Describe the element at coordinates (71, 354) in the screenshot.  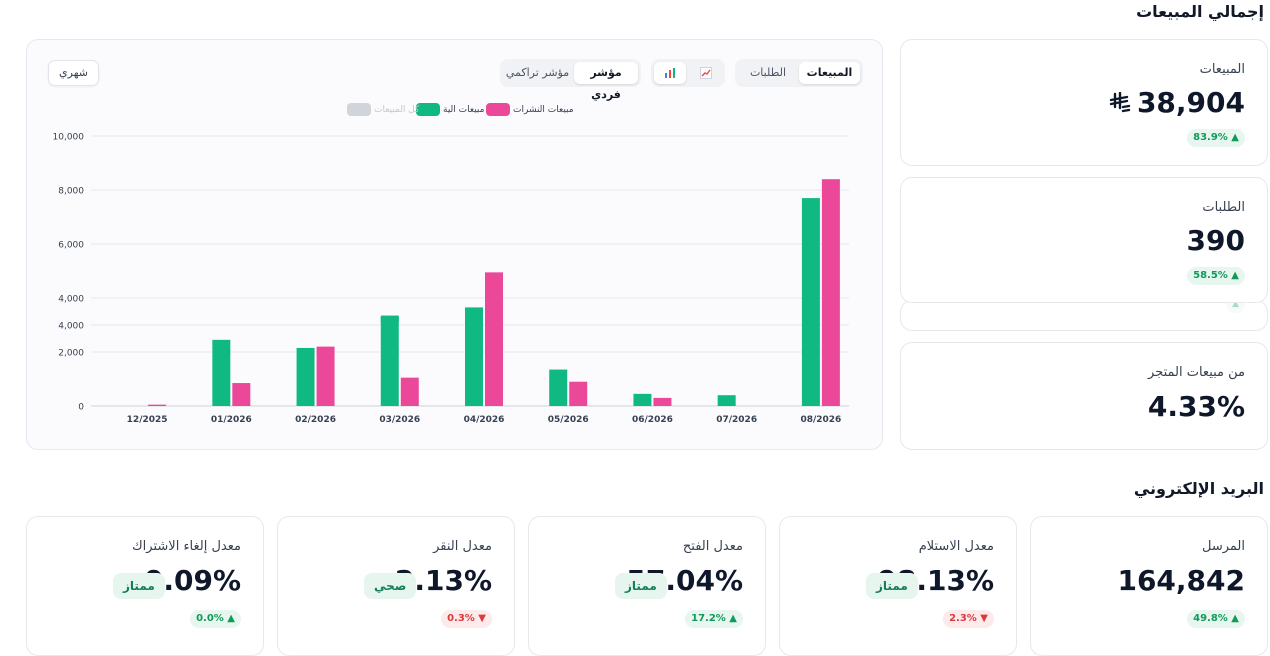
I see `y-tick-label: 2,000` at that location.